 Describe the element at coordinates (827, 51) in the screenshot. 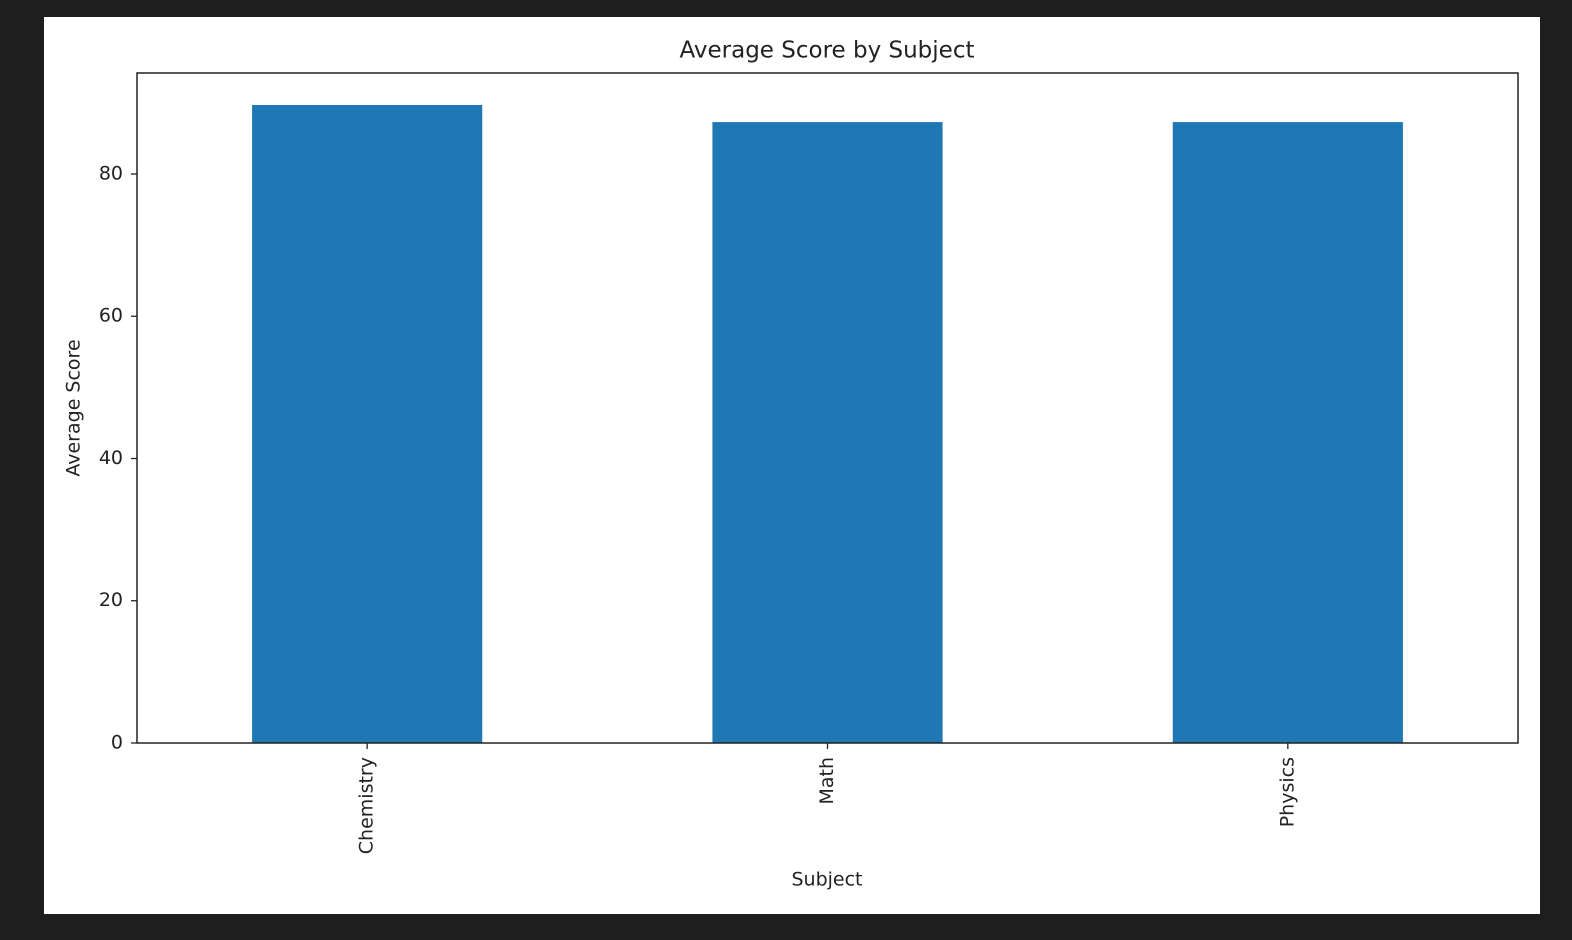

I see `chart-title: Average Score by Subject` at that location.